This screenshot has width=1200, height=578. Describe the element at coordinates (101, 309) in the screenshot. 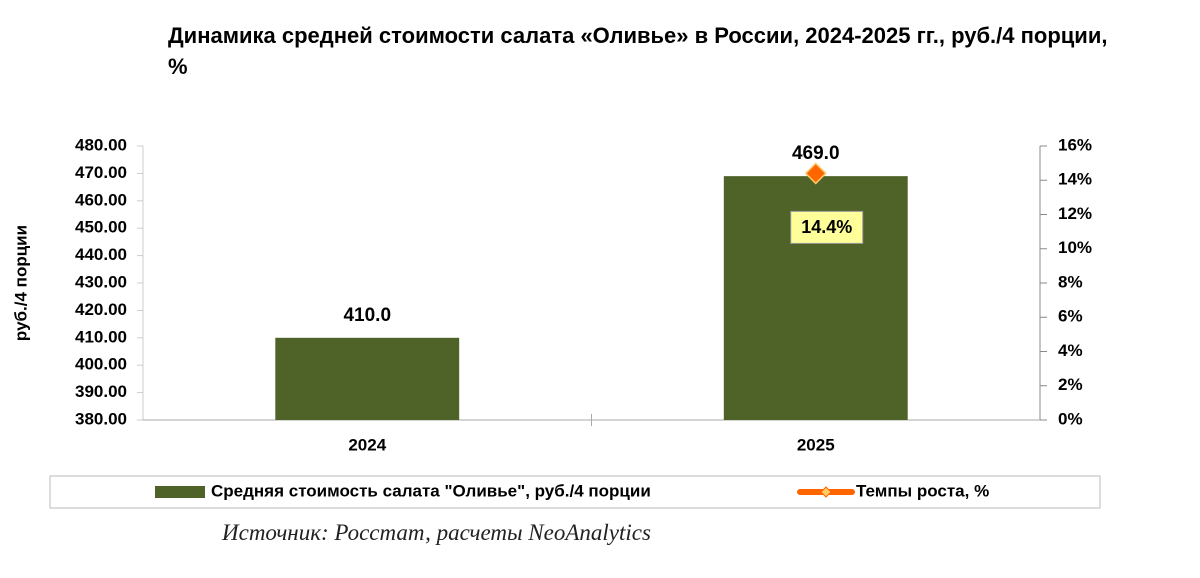

I see `y-tick-label: 420.00` at that location.